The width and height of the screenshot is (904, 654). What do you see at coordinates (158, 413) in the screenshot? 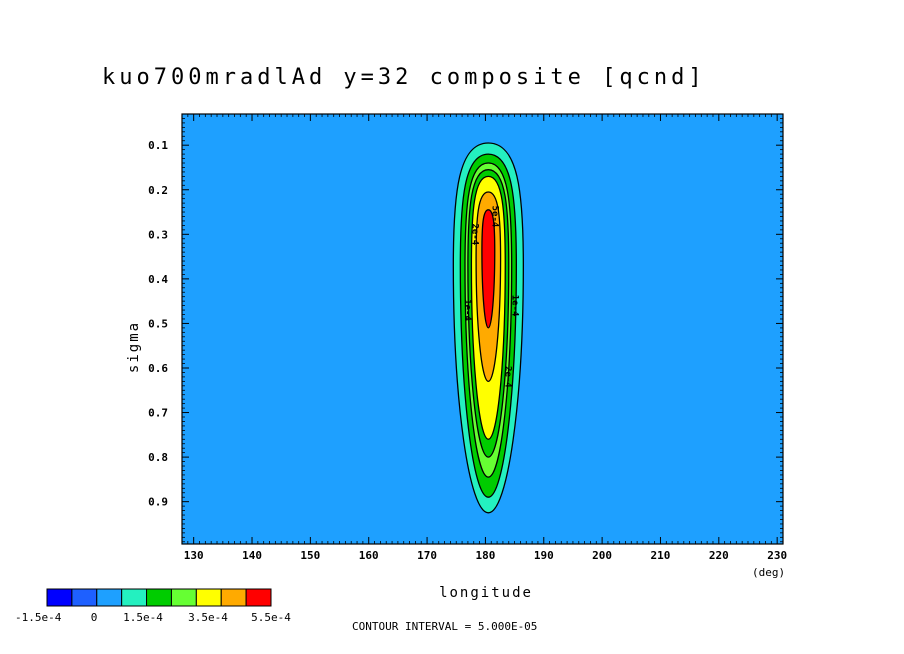
I see `y-tick-label: 0.7` at bounding box center [158, 413].